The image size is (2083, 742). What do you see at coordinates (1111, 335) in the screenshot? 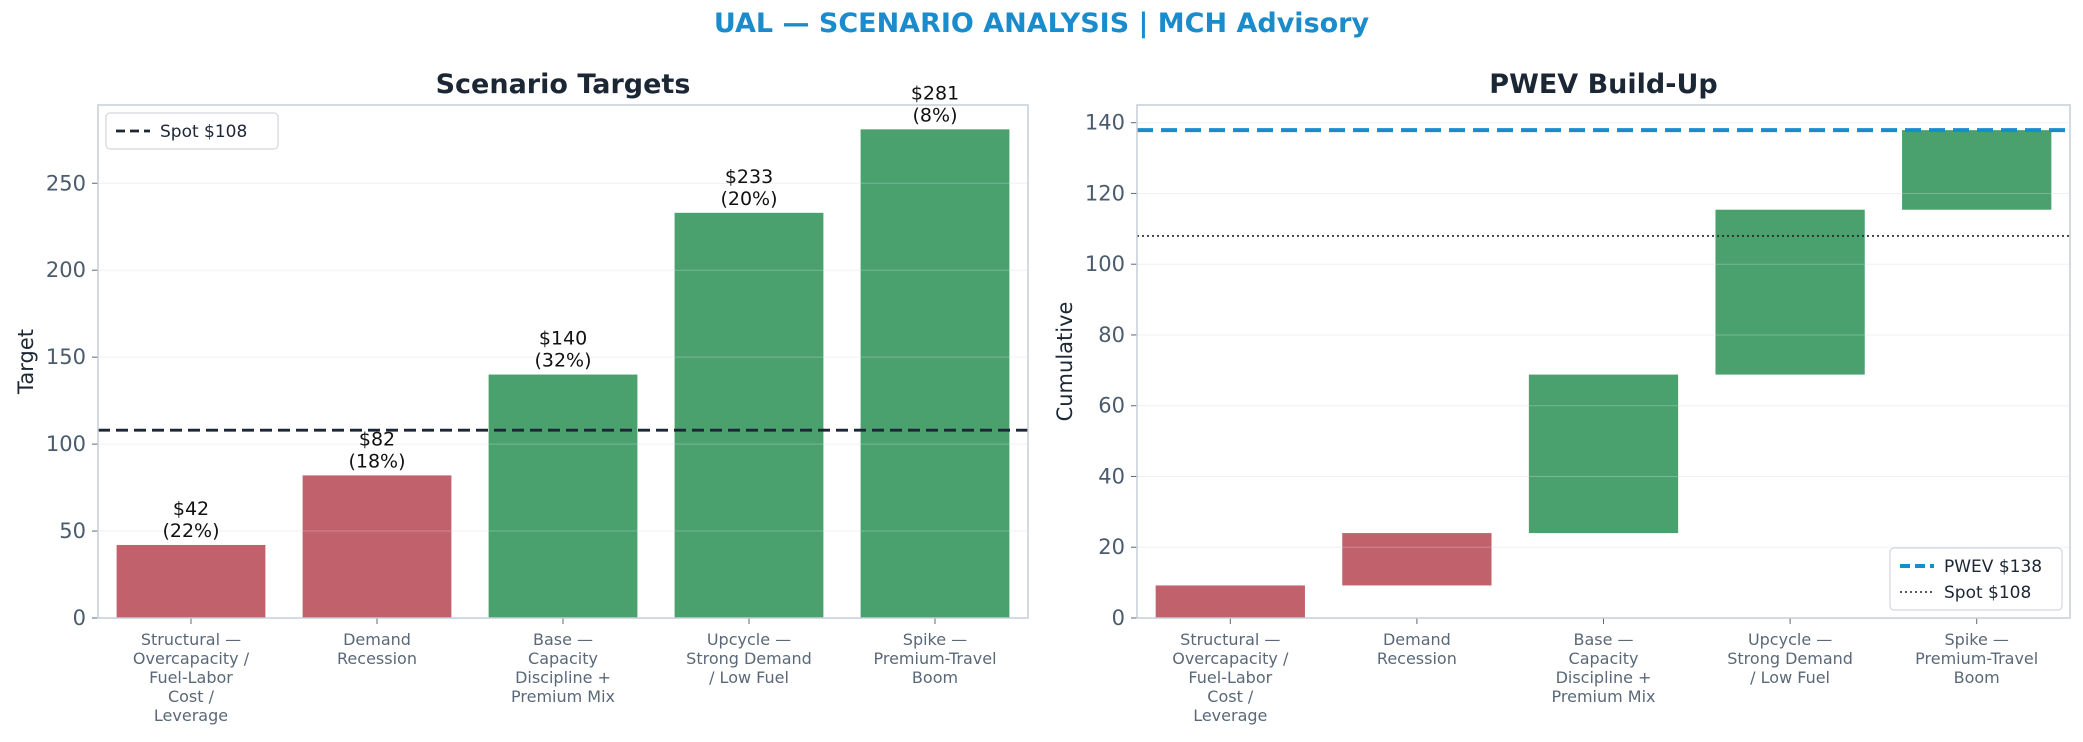
I see `pwev-ytick-label: 80` at bounding box center [1111, 335].